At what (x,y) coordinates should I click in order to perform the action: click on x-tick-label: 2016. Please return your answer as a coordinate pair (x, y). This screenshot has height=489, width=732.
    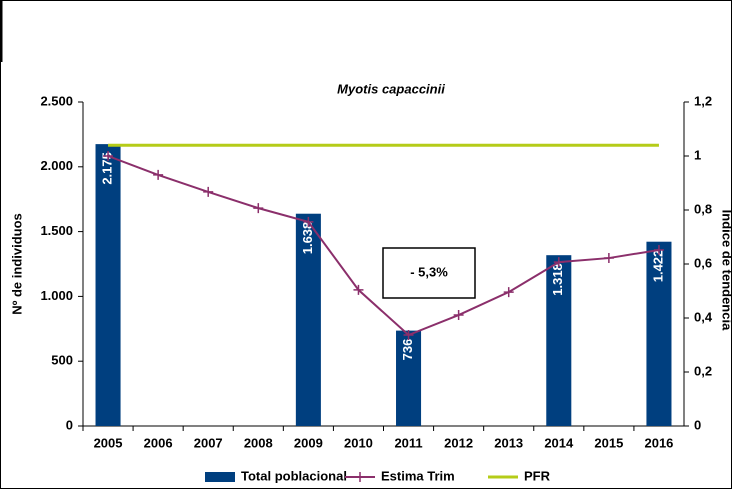
    Looking at the image, I should click on (658, 442).